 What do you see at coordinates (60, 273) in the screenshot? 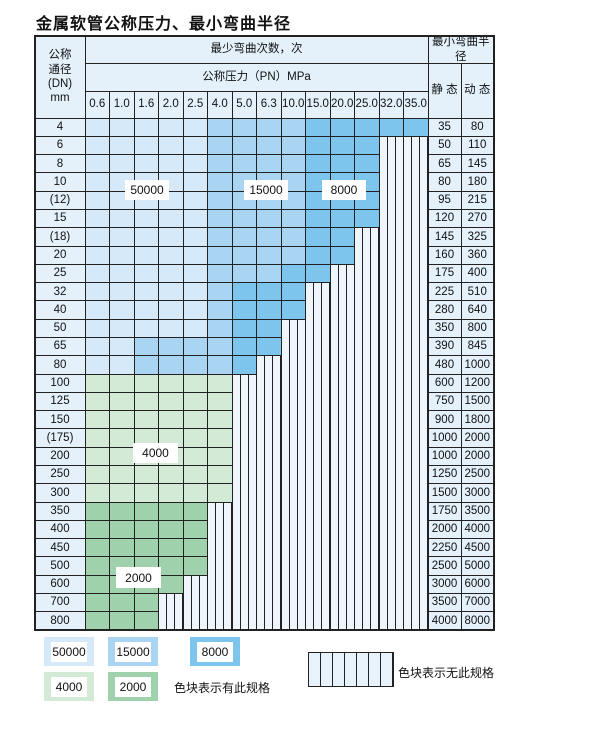
I see `row-dn: 25` at bounding box center [60, 273].